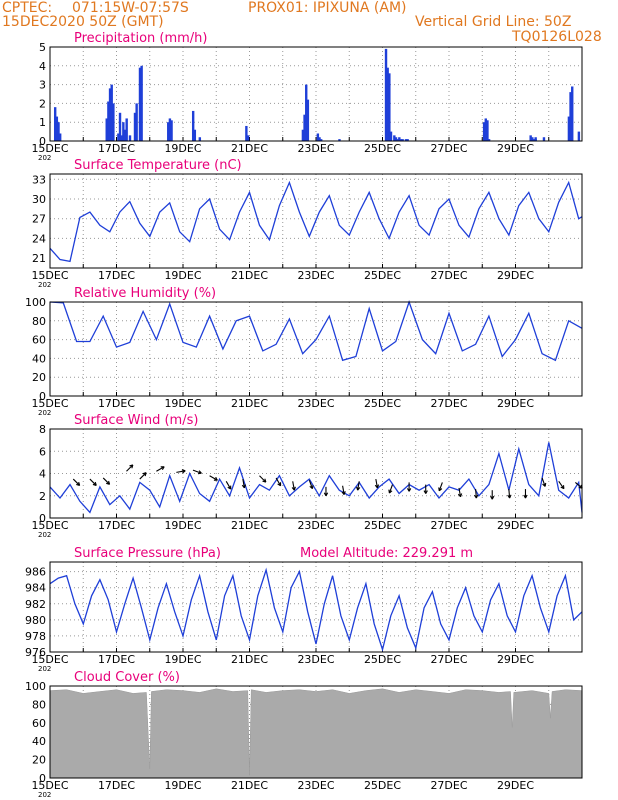 The width and height of the screenshot is (618, 800). I want to click on header-station: PROX01: IPIXUNA (AM), so click(327, 8).